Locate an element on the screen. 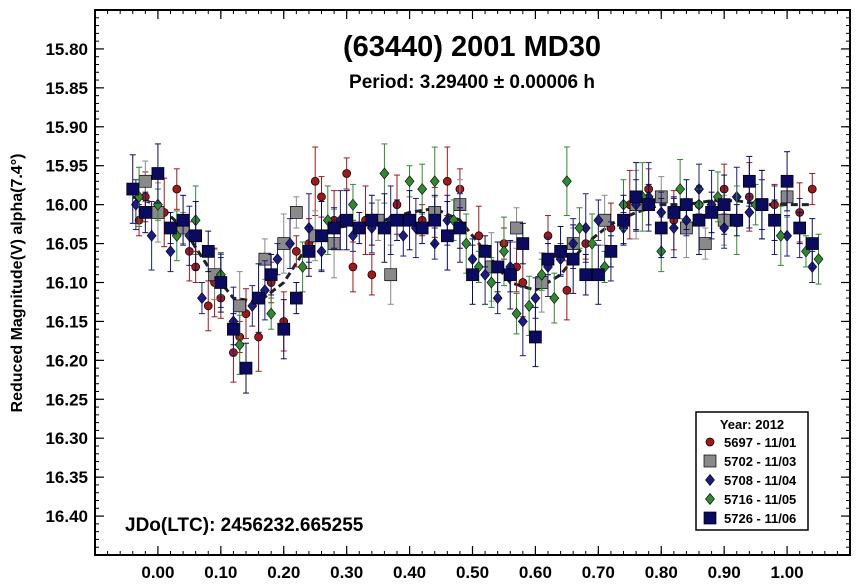  y-tick-label: 15.95 is located at coordinates (66, 166).